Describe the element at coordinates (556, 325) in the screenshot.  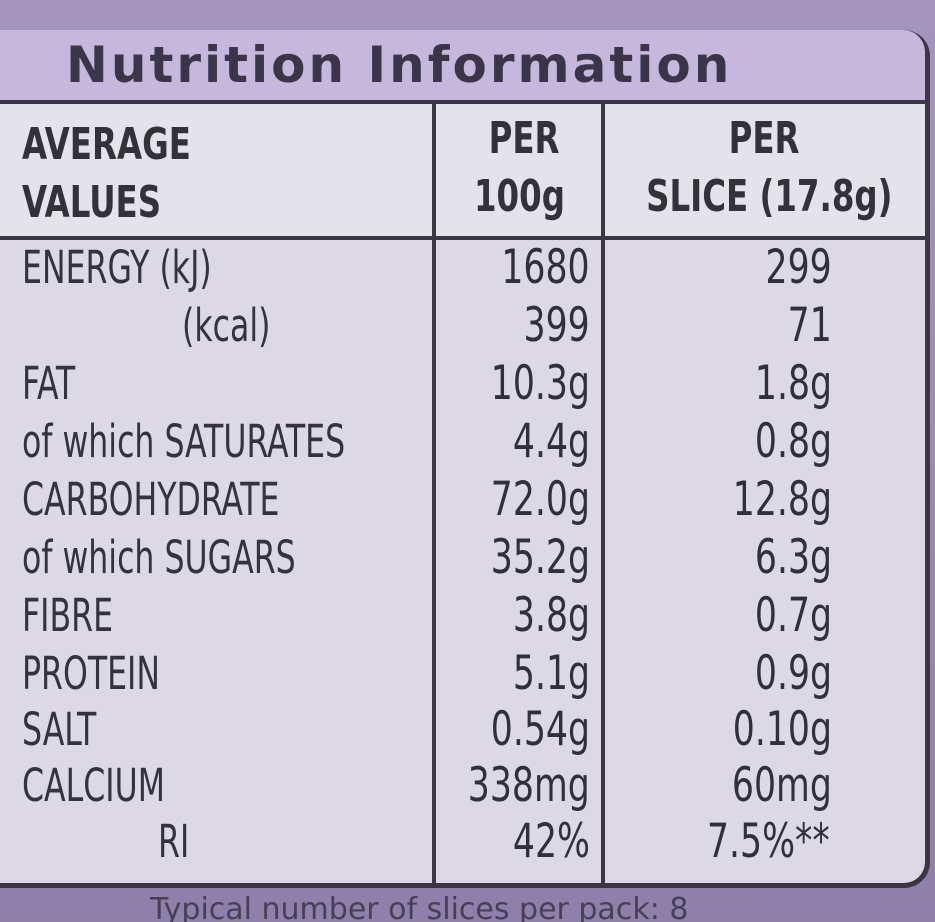
I see `row-value-per-100g: 399` at that location.